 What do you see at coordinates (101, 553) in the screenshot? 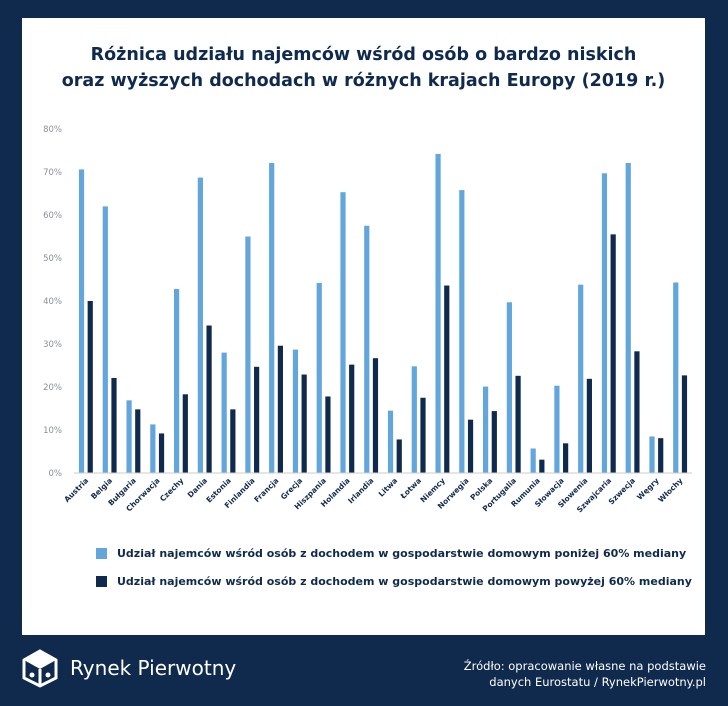
I see `legend-swatch-light` at bounding box center [101, 553].